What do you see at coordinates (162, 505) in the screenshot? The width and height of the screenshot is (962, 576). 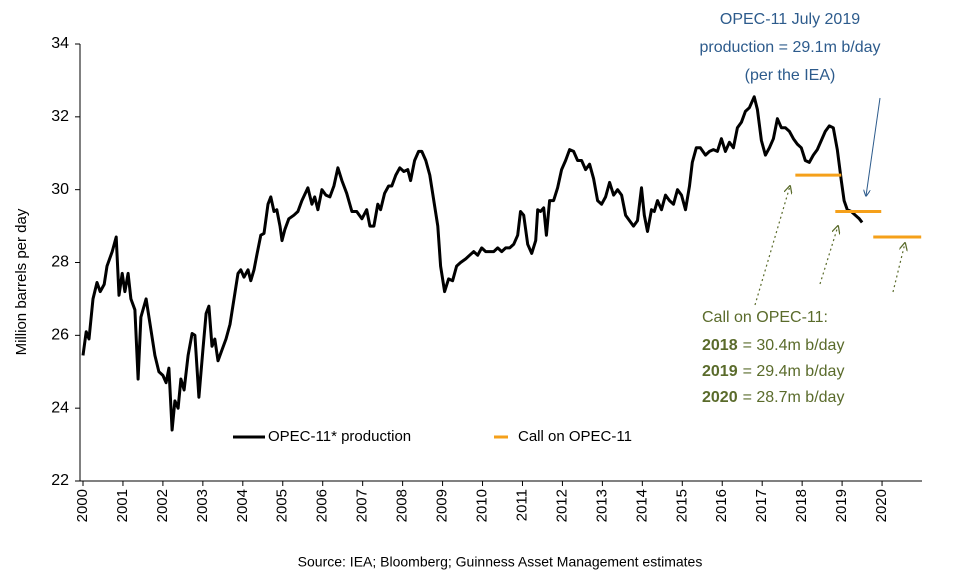 I see `x-tick-label: 2002` at bounding box center [162, 505].